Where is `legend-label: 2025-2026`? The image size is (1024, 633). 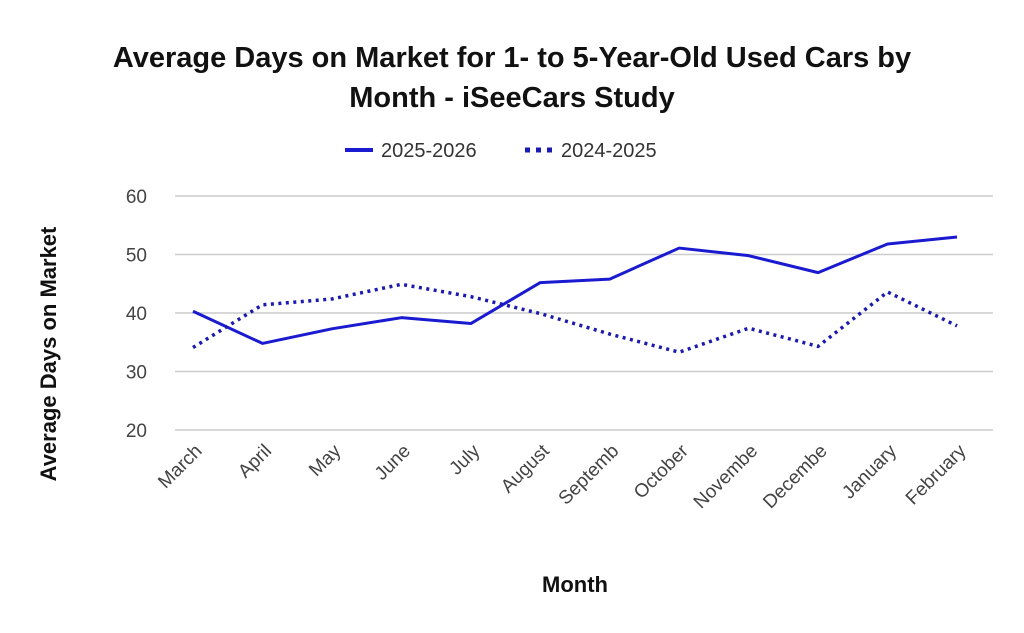
legend-label: 2025-2026 is located at coordinates (429, 151).